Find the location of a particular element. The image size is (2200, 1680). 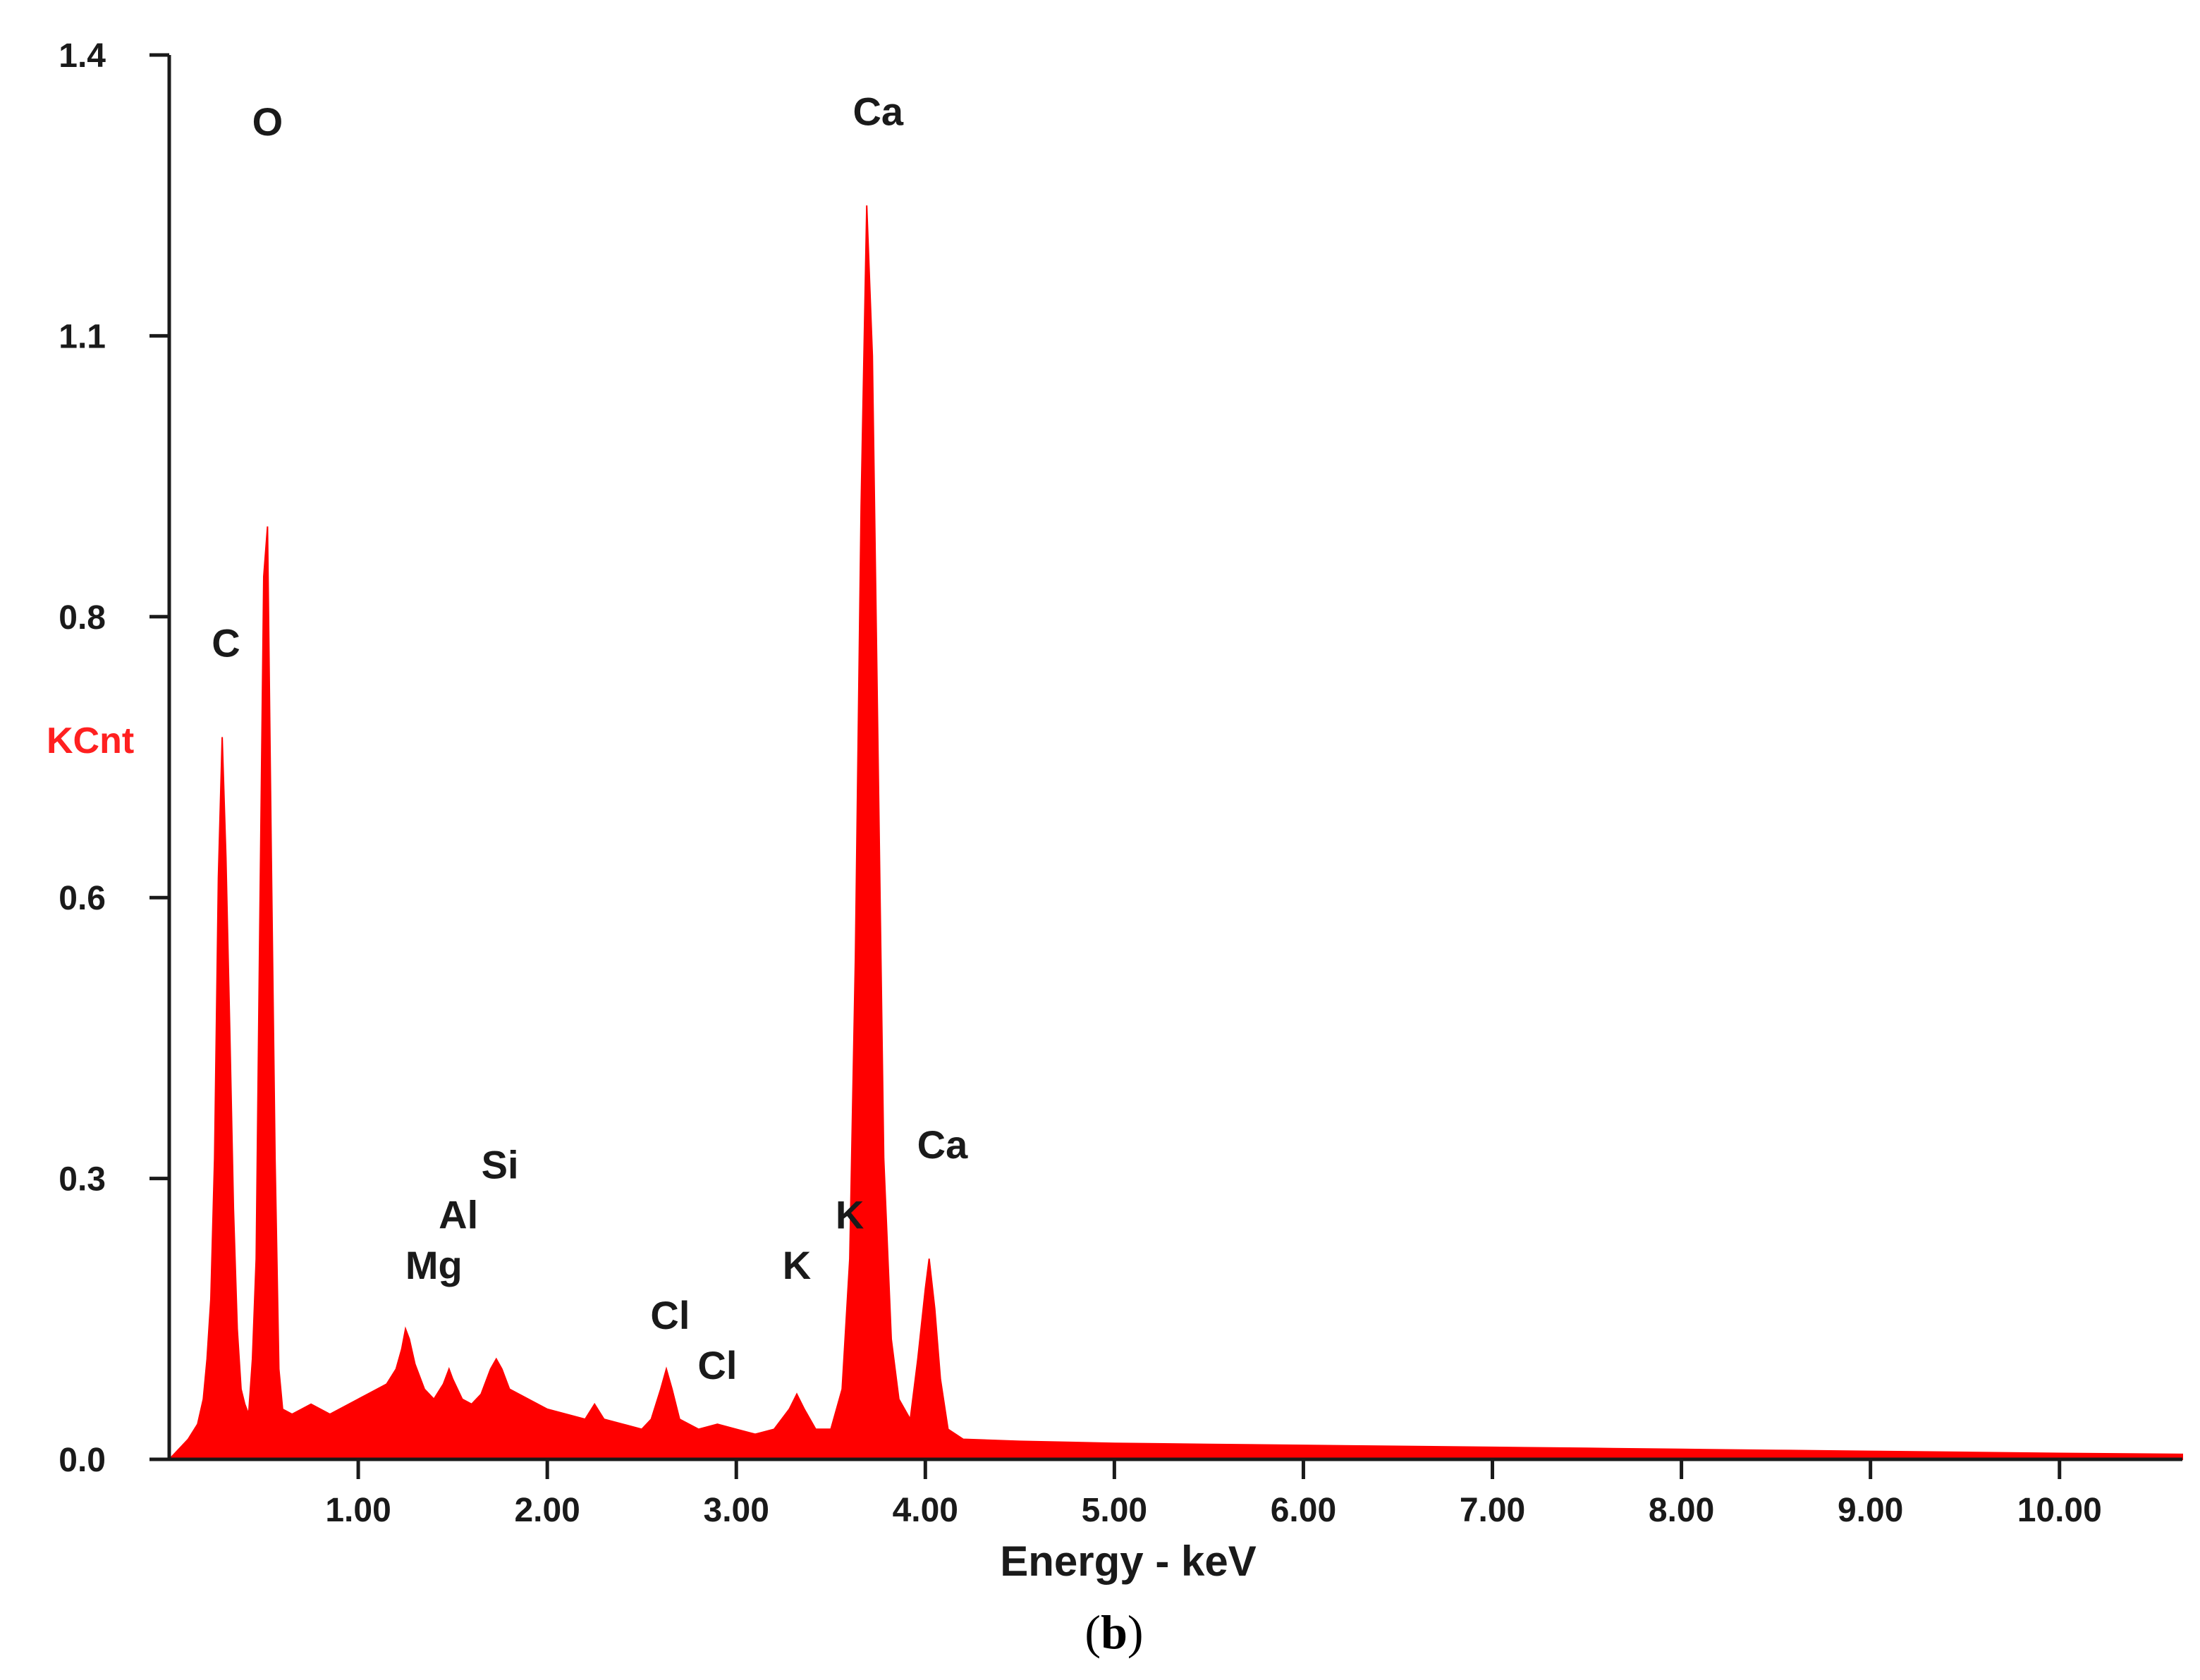

peak-label: O is located at coordinates (267, 121).